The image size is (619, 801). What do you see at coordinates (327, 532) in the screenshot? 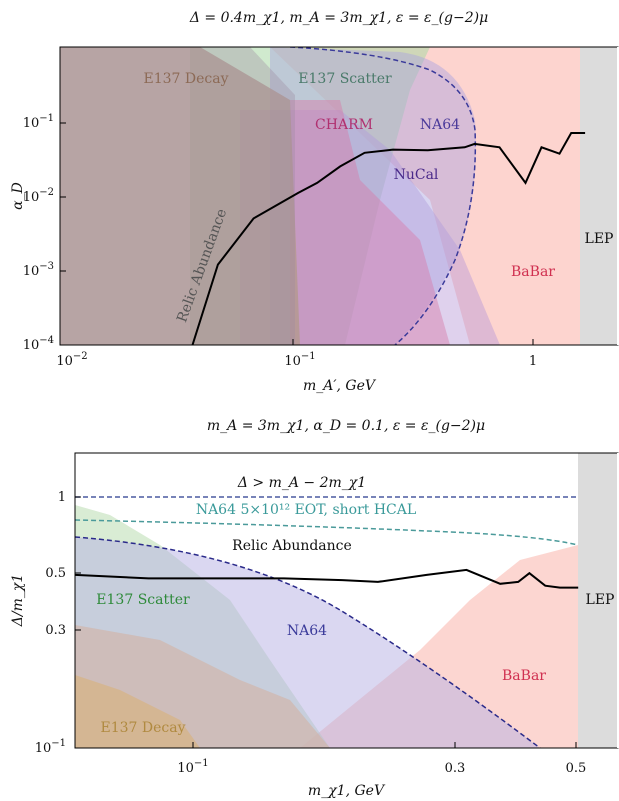
I see `bottom-na64-projection-line` at bounding box center [327, 532].